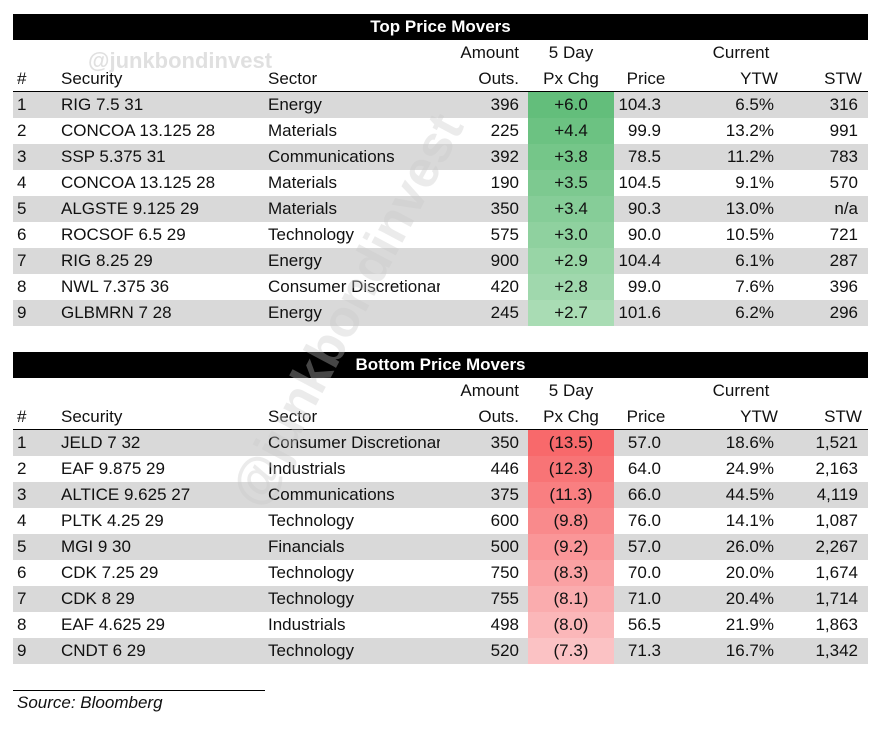 The height and width of the screenshot is (735, 883). What do you see at coordinates (644, 234) in the screenshot?
I see `cell: 90.0` at bounding box center [644, 234].